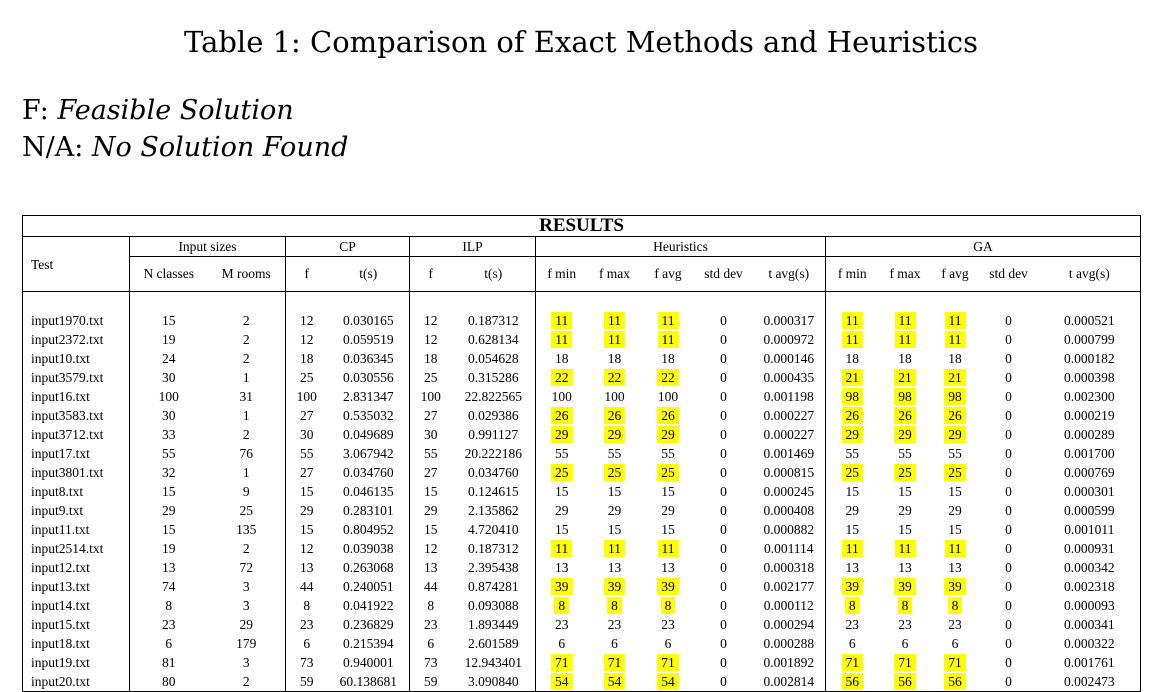 The image size is (1162, 692). What do you see at coordinates (76, 624) in the screenshot?
I see `cell-test: input15.txt` at bounding box center [76, 624].